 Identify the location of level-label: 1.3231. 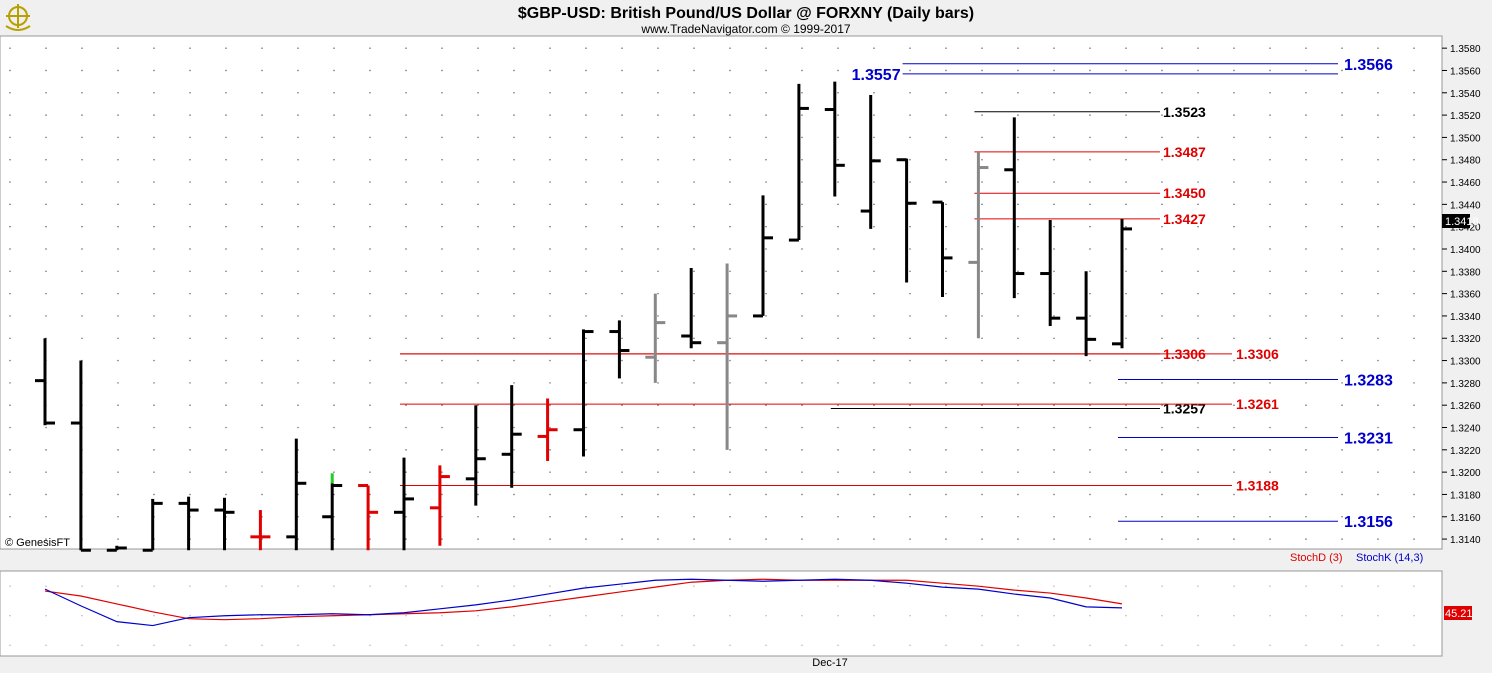
(1368, 439).